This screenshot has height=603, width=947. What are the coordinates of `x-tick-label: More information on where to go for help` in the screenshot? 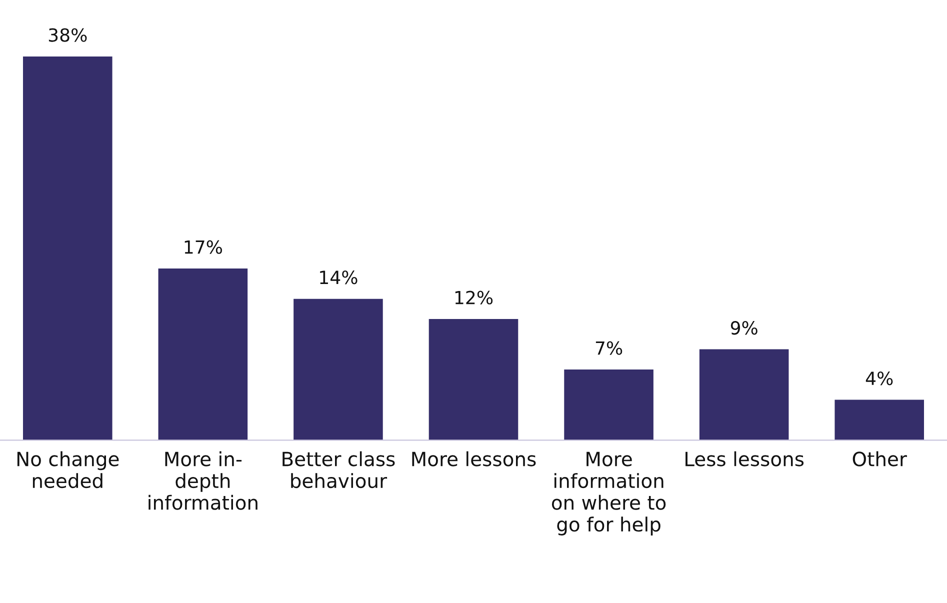 It's located at (609, 494).